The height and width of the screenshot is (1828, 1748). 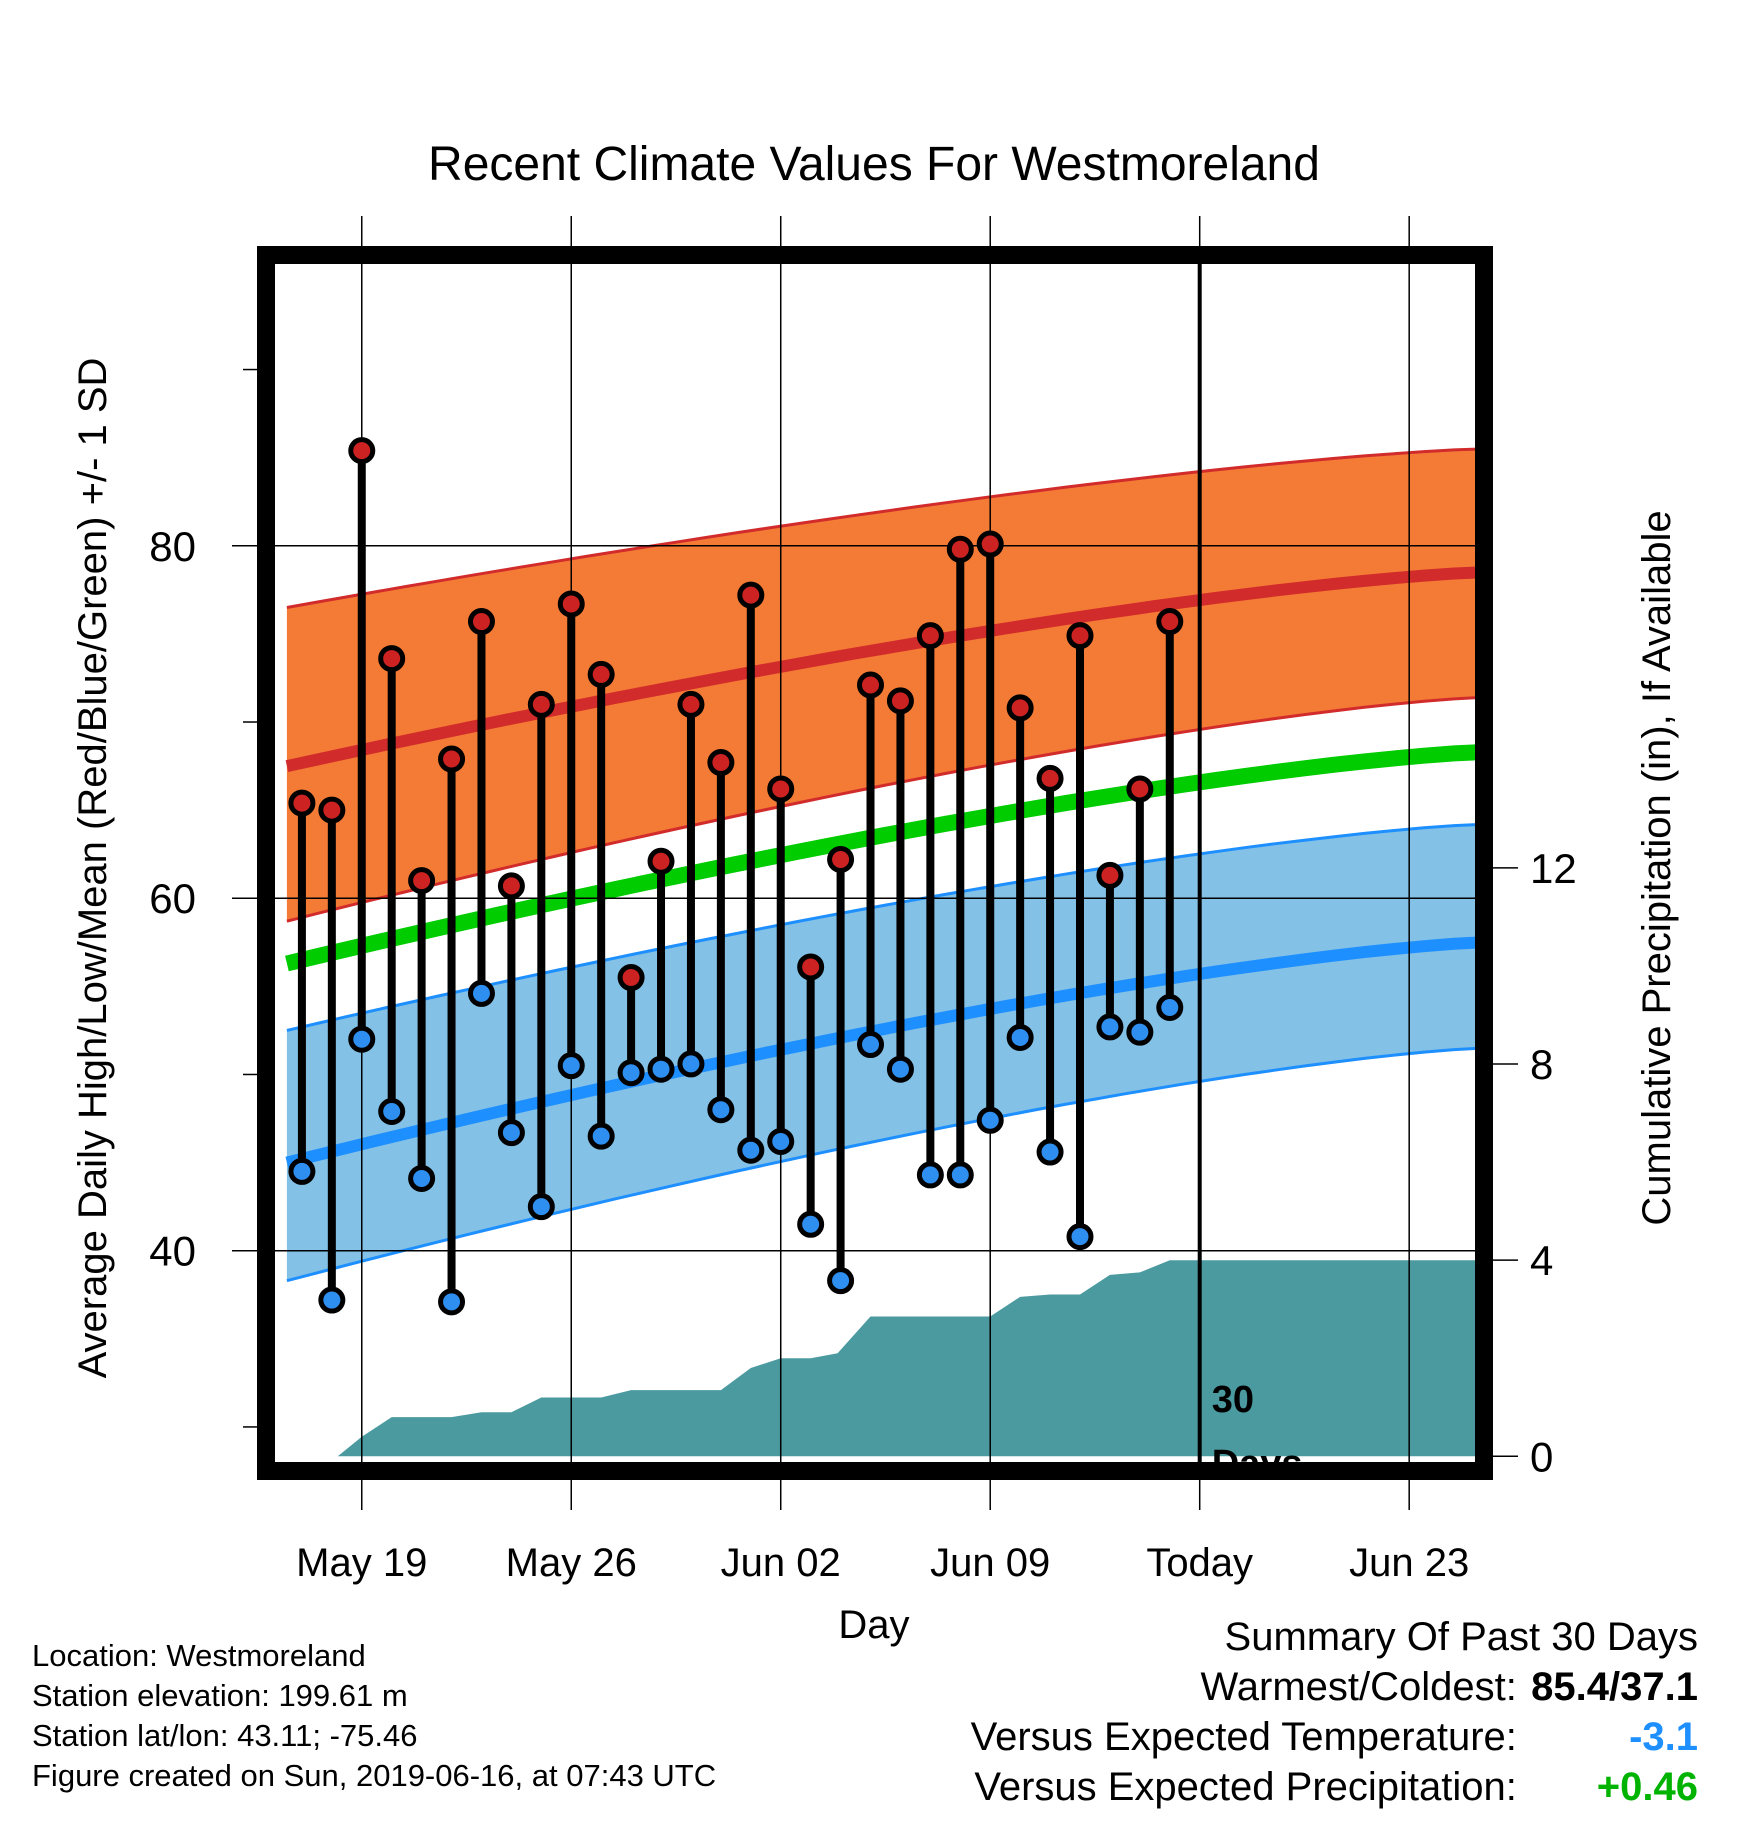 What do you see at coordinates (1541, 1064) in the screenshot?
I see `y2-tick-label: 8` at bounding box center [1541, 1064].